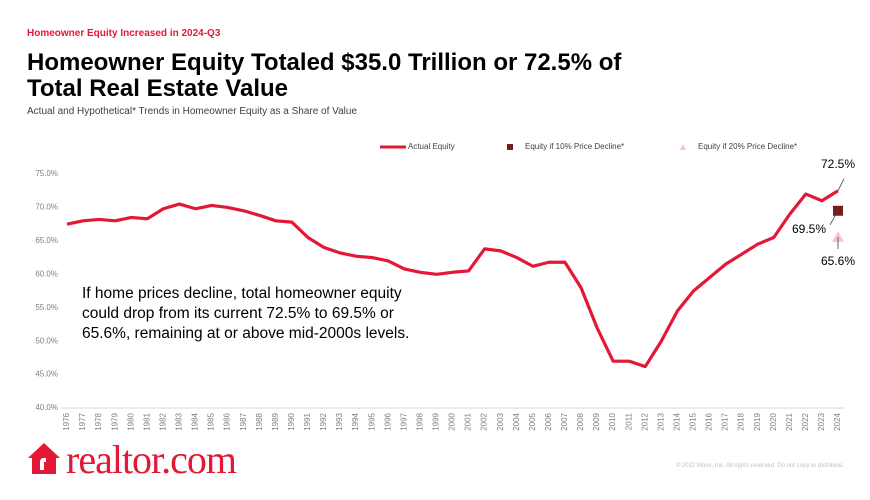 The width and height of the screenshot is (870, 500). I want to click on x-tick-label: 2001, so click(468, 421).